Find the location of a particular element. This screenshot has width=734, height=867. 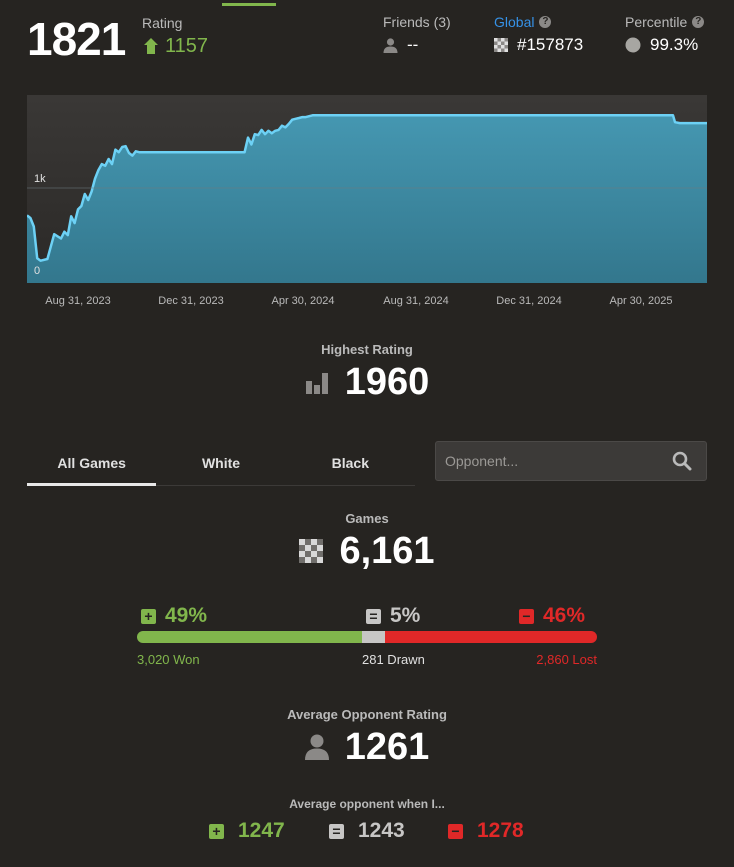

won-count: 3,020 Won is located at coordinates (168, 659).